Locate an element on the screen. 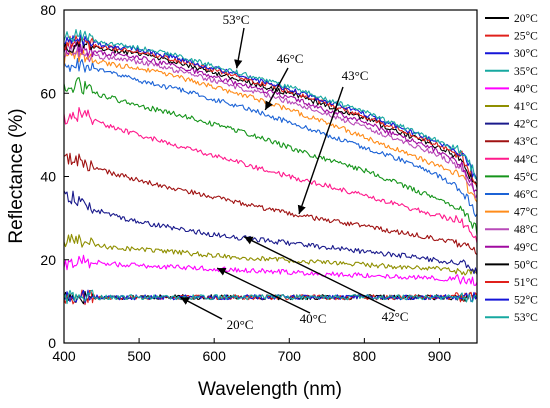  y-tick-label: 80 is located at coordinates (48, 10).